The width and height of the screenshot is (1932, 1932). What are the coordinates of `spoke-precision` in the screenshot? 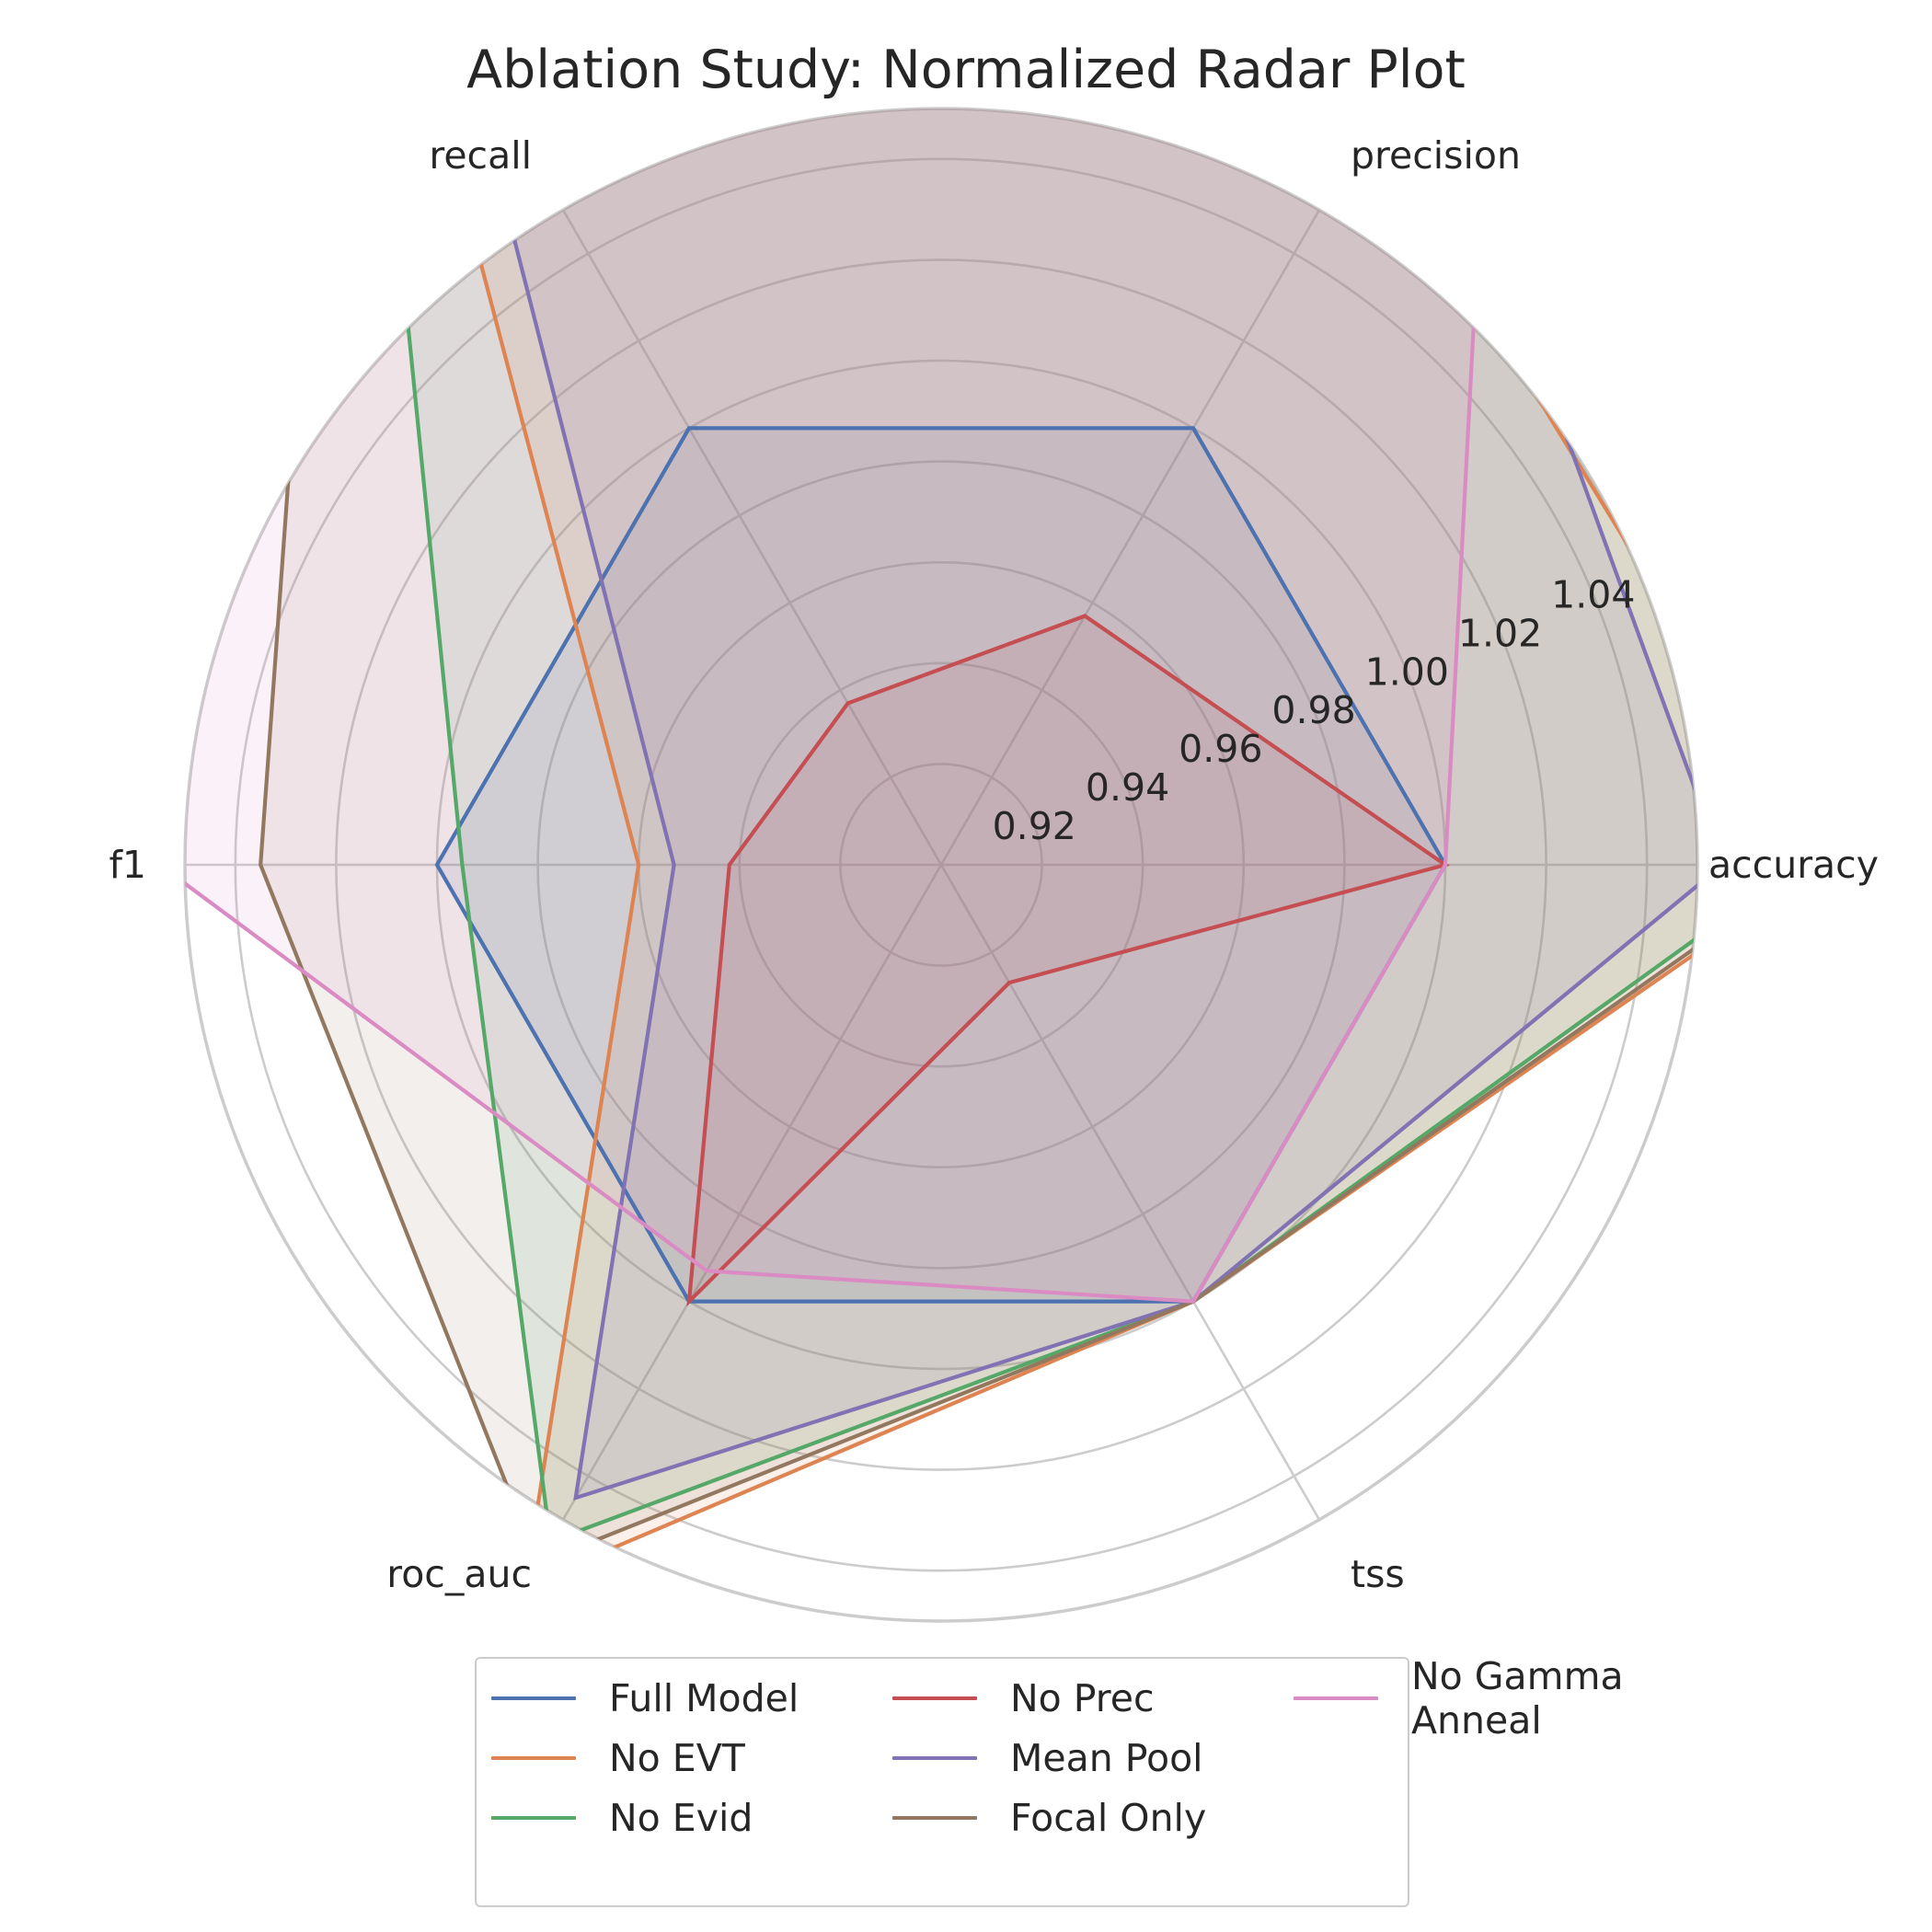 It's located at (1130, 537).